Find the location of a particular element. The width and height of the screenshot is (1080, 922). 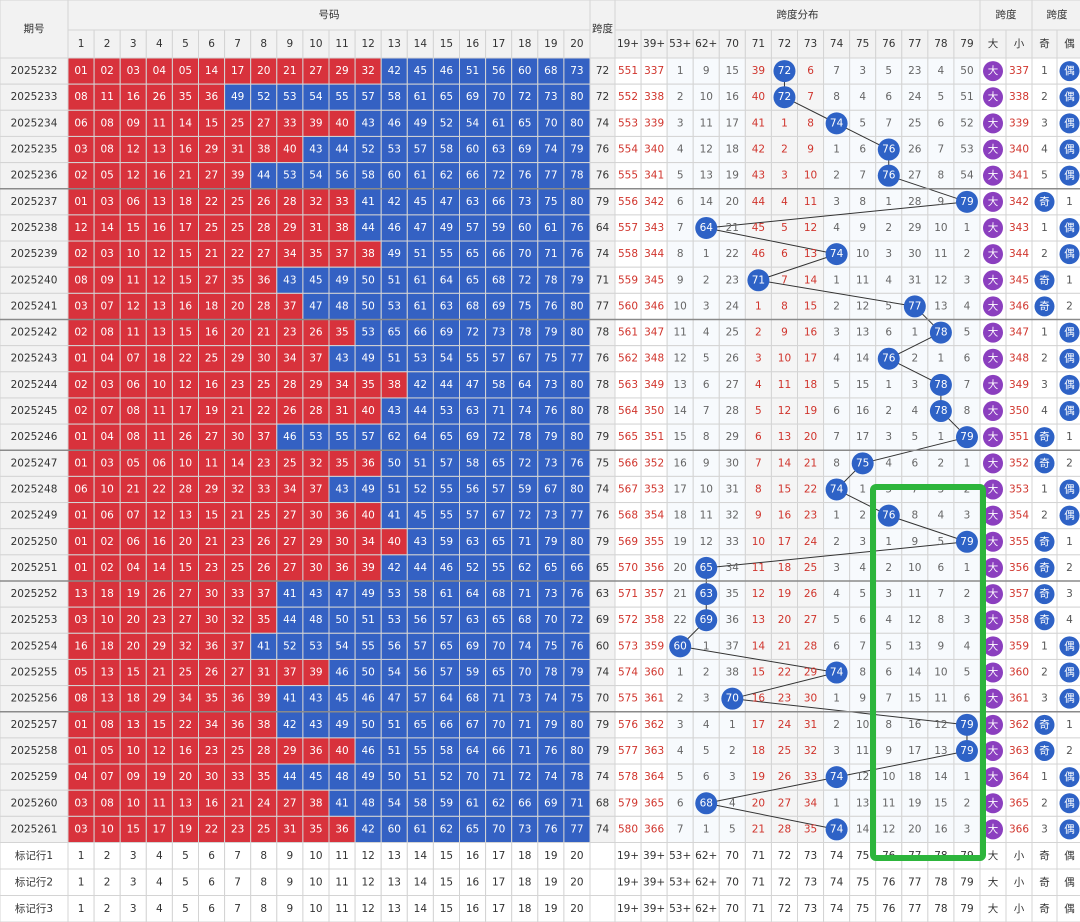

drawn-number: 61 is located at coordinates (498, 123).